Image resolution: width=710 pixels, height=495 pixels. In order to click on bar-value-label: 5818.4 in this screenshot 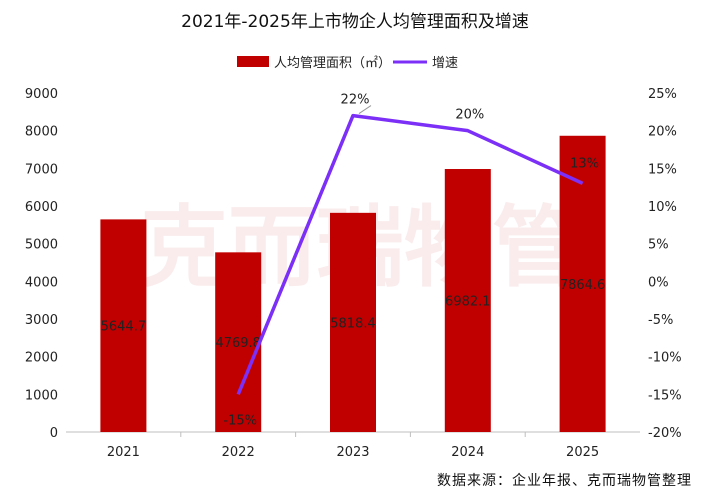, I will do `click(353, 323)`.